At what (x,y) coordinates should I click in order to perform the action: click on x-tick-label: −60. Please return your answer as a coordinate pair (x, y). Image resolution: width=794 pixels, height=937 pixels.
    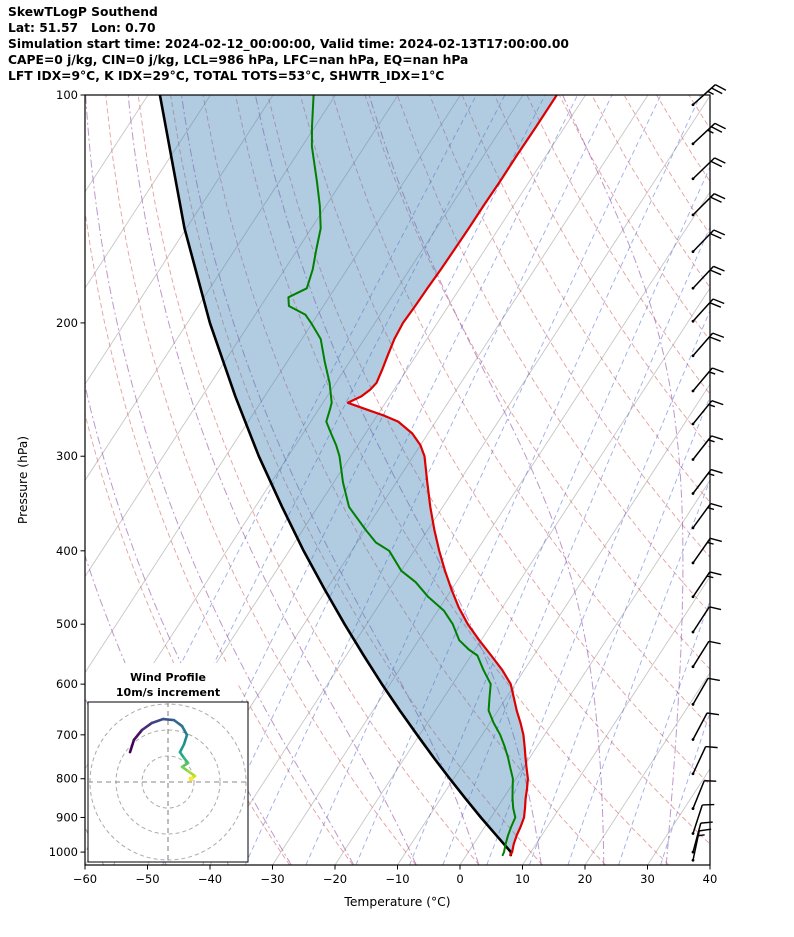
    Looking at the image, I should click on (85, 879).